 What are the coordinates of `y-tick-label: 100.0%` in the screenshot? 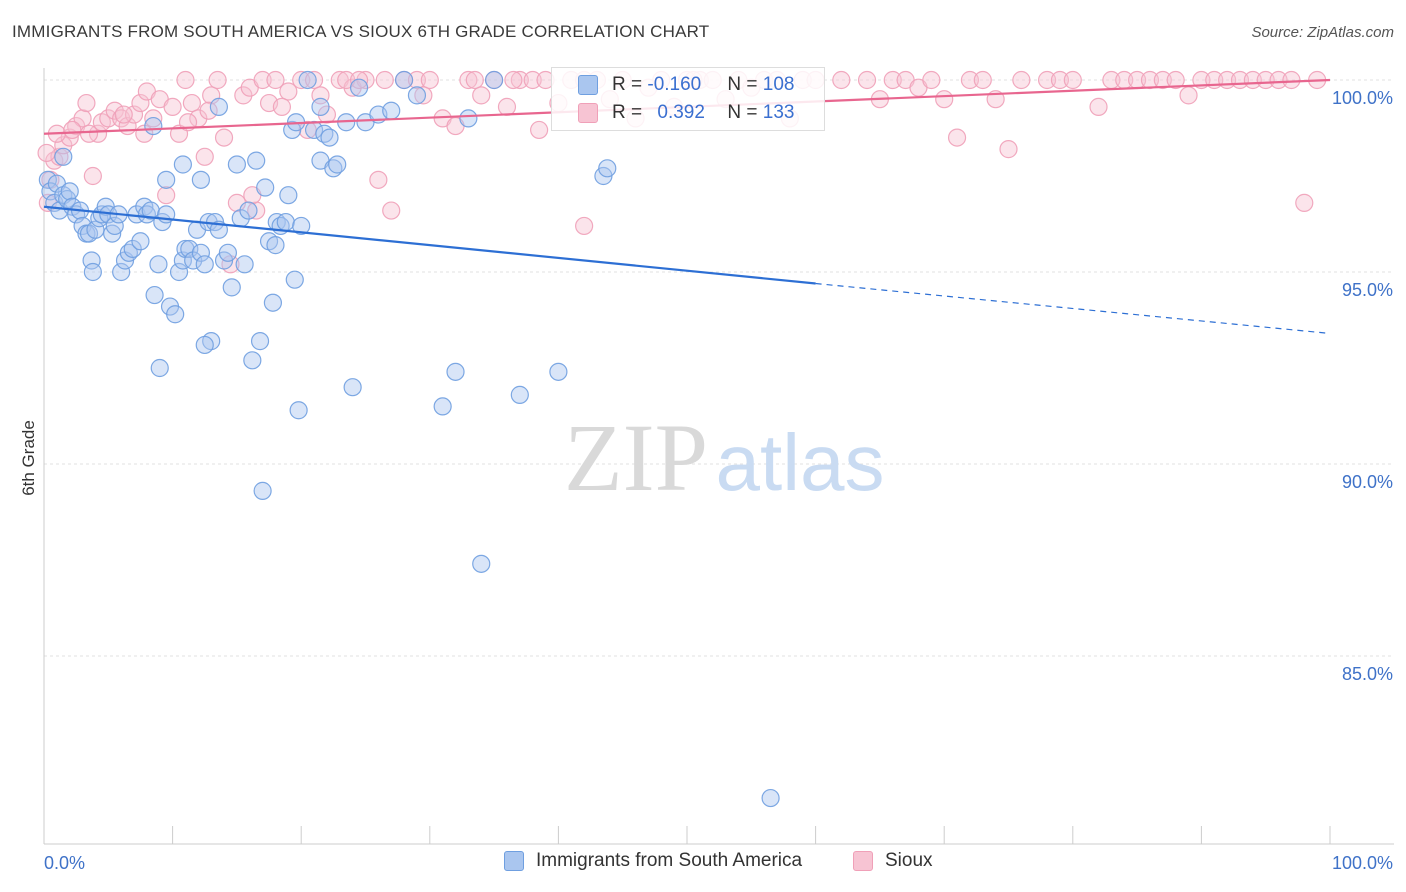 It's located at (1362, 98).